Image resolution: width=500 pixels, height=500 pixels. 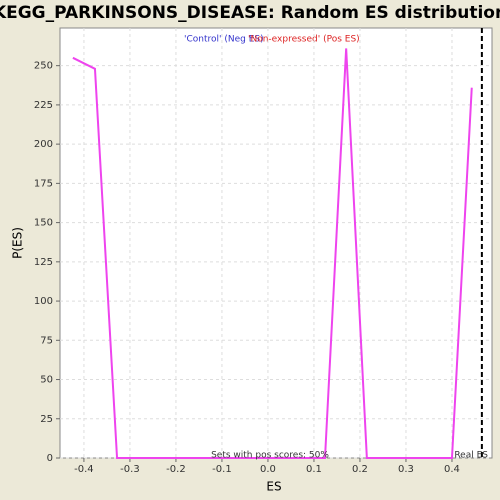 What do you see at coordinates (270, 456) in the screenshot?
I see `annotation: Sets with pos scores: 50%` at bounding box center [270, 456].